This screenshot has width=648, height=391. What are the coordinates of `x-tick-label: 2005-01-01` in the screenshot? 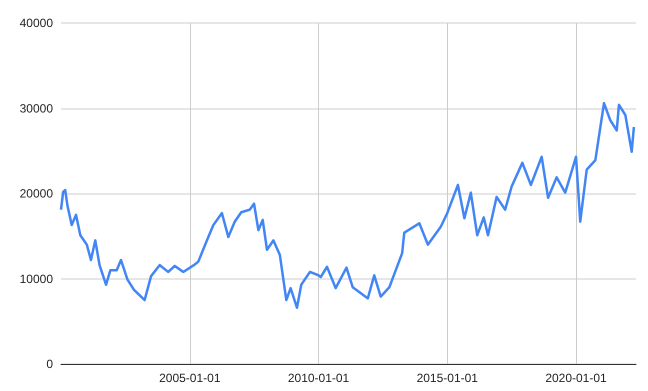 It's located at (190, 378).